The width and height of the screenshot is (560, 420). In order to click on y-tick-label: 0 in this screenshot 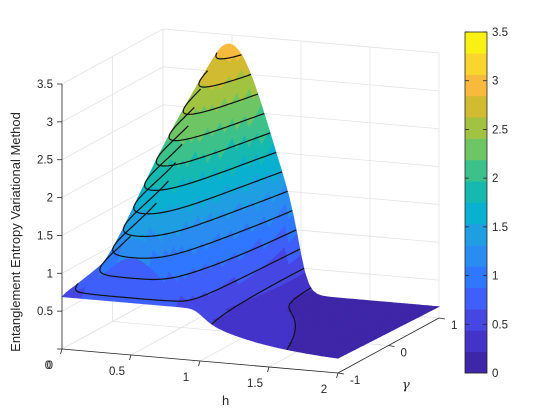, I will do `click(404, 354)`.